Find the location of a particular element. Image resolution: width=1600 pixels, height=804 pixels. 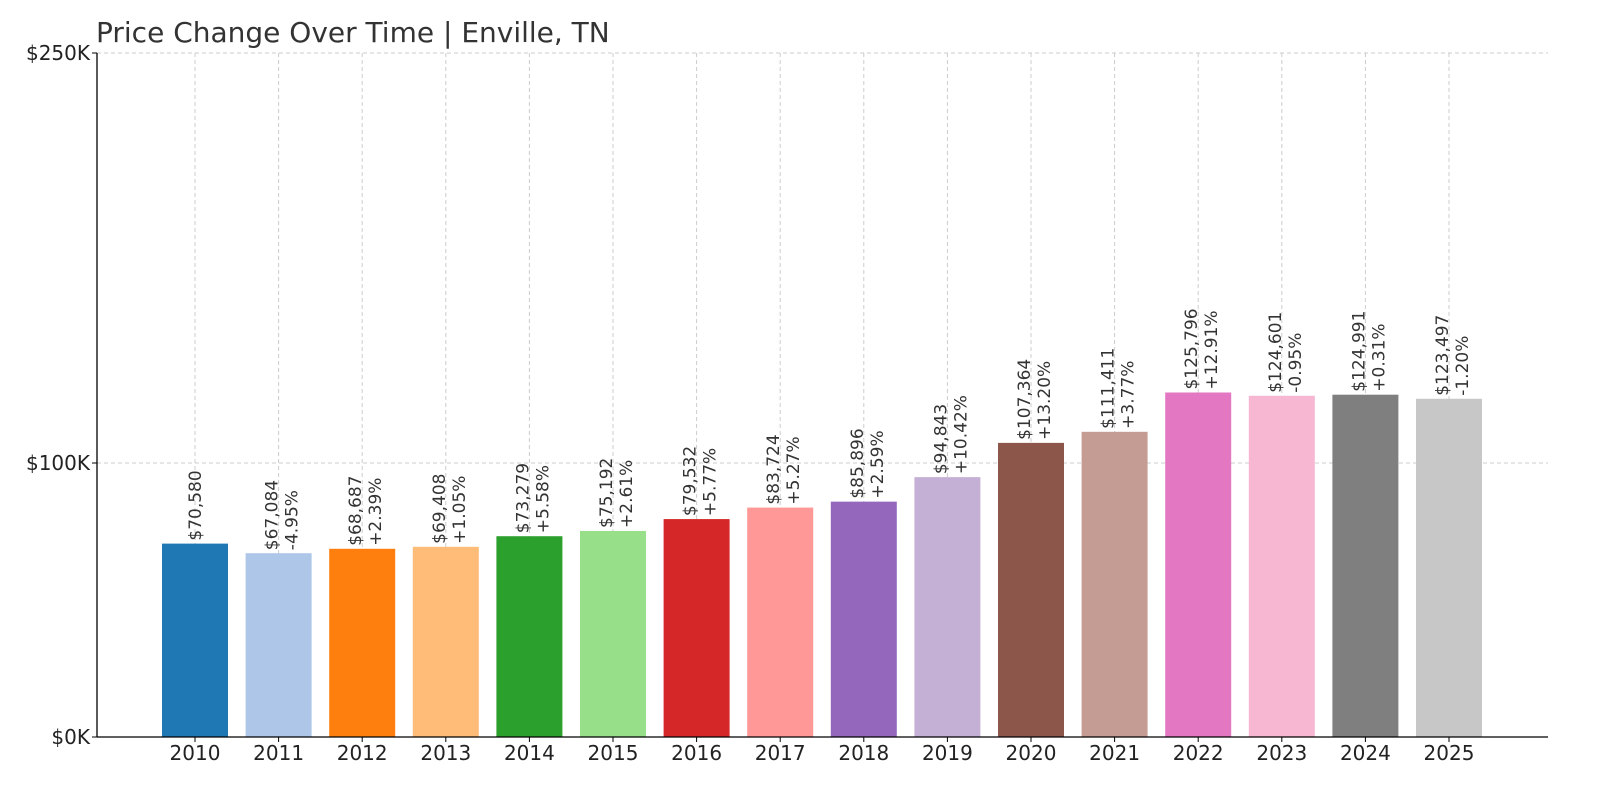

y-tick-label: $0K is located at coordinates (70, 737).